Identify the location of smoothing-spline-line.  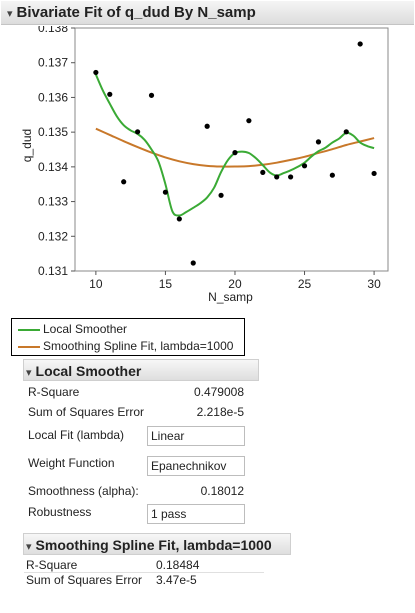
(235, 147).